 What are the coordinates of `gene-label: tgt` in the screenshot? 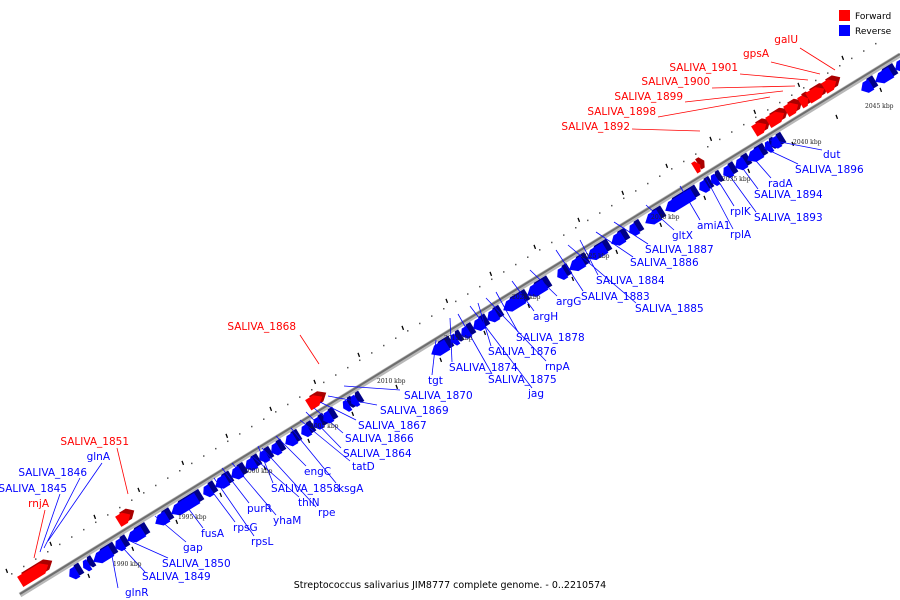 It's located at (435, 381).